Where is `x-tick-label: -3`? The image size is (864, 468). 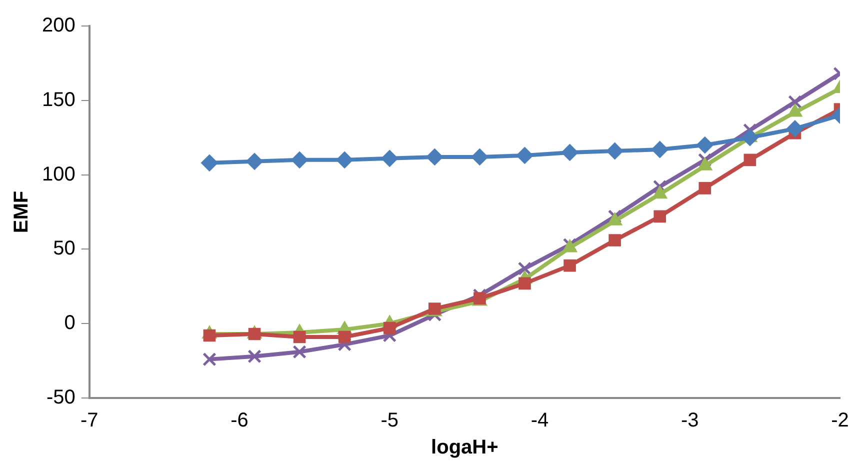
x-tick-label: -3 is located at coordinates (689, 421).